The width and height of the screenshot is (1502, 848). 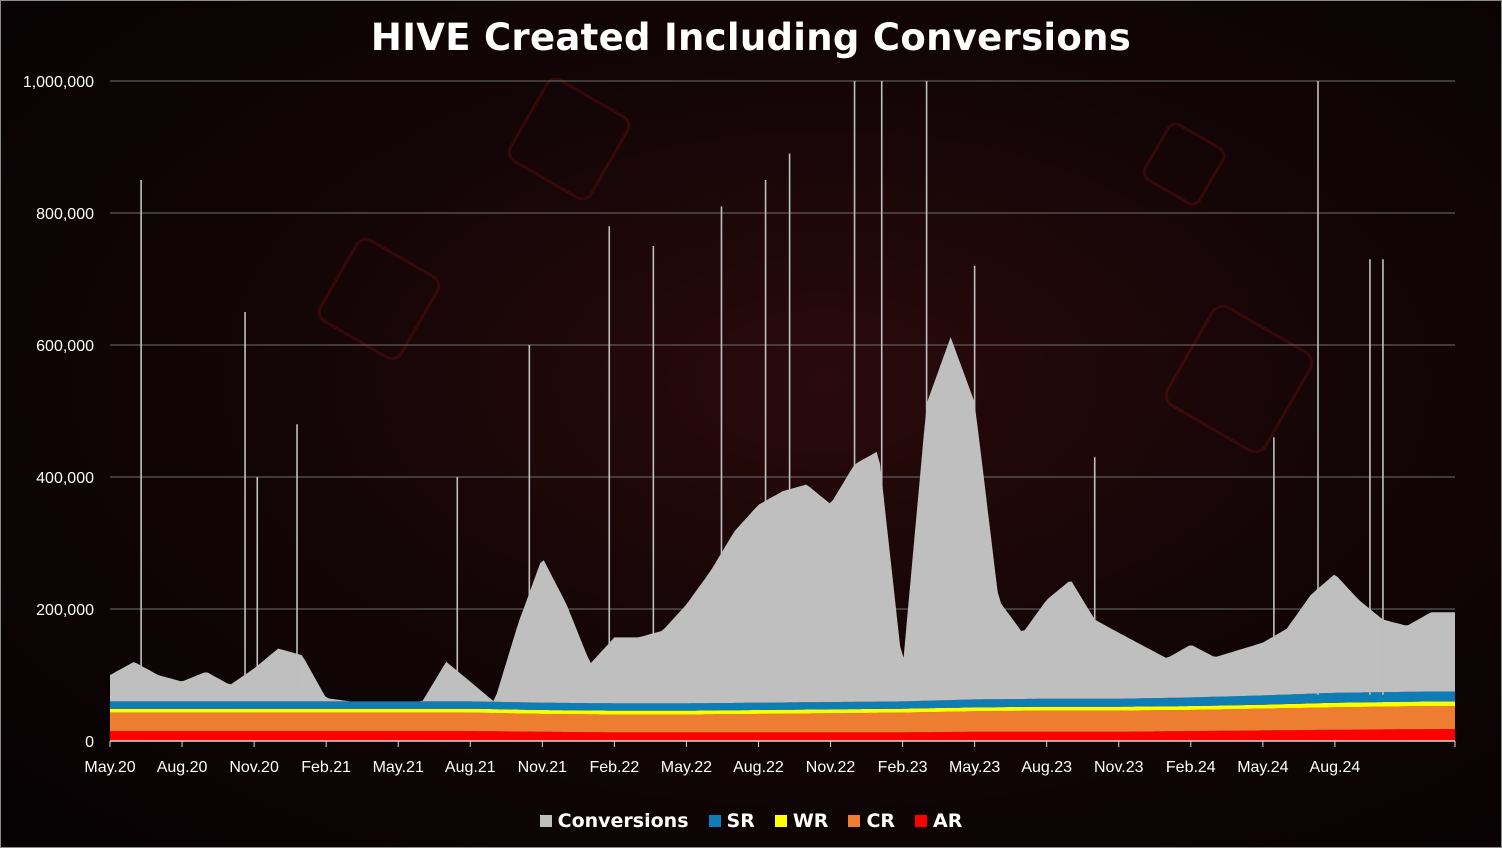 I want to click on x-tick-label: May.24, so click(x=1262, y=767).